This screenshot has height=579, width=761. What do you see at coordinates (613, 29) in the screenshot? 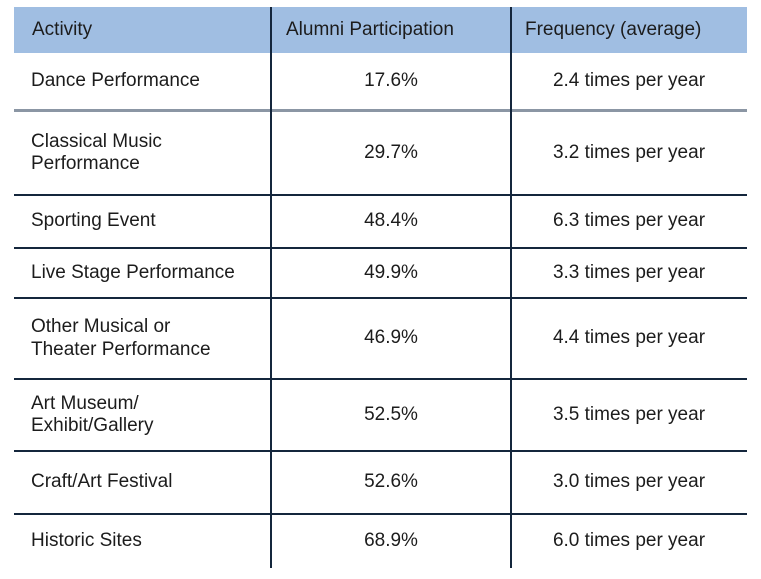
I see `column-header-frequency-average: Frequency (average)` at bounding box center [613, 29].